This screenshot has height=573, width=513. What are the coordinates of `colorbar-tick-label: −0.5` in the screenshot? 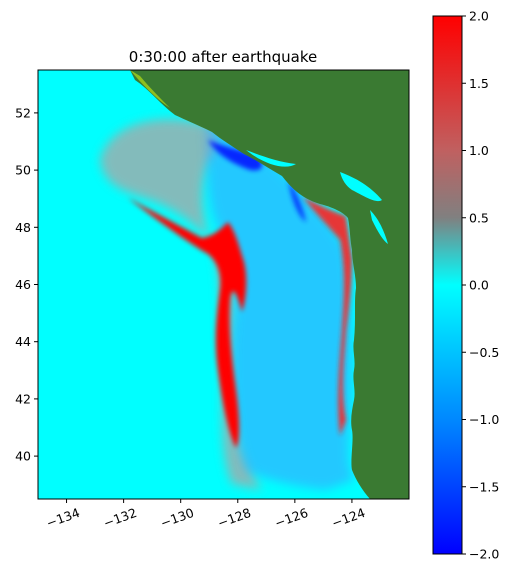 It's located at (484, 352).